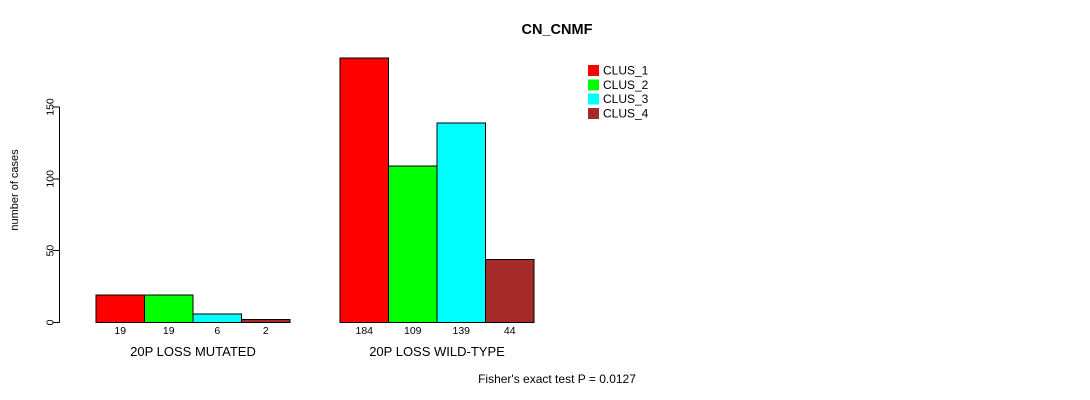 Image resolution: width=1090 pixels, height=400 pixels. Describe the element at coordinates (217, 331) in the screenshot. I see `bar-value-label: 6` at that location.